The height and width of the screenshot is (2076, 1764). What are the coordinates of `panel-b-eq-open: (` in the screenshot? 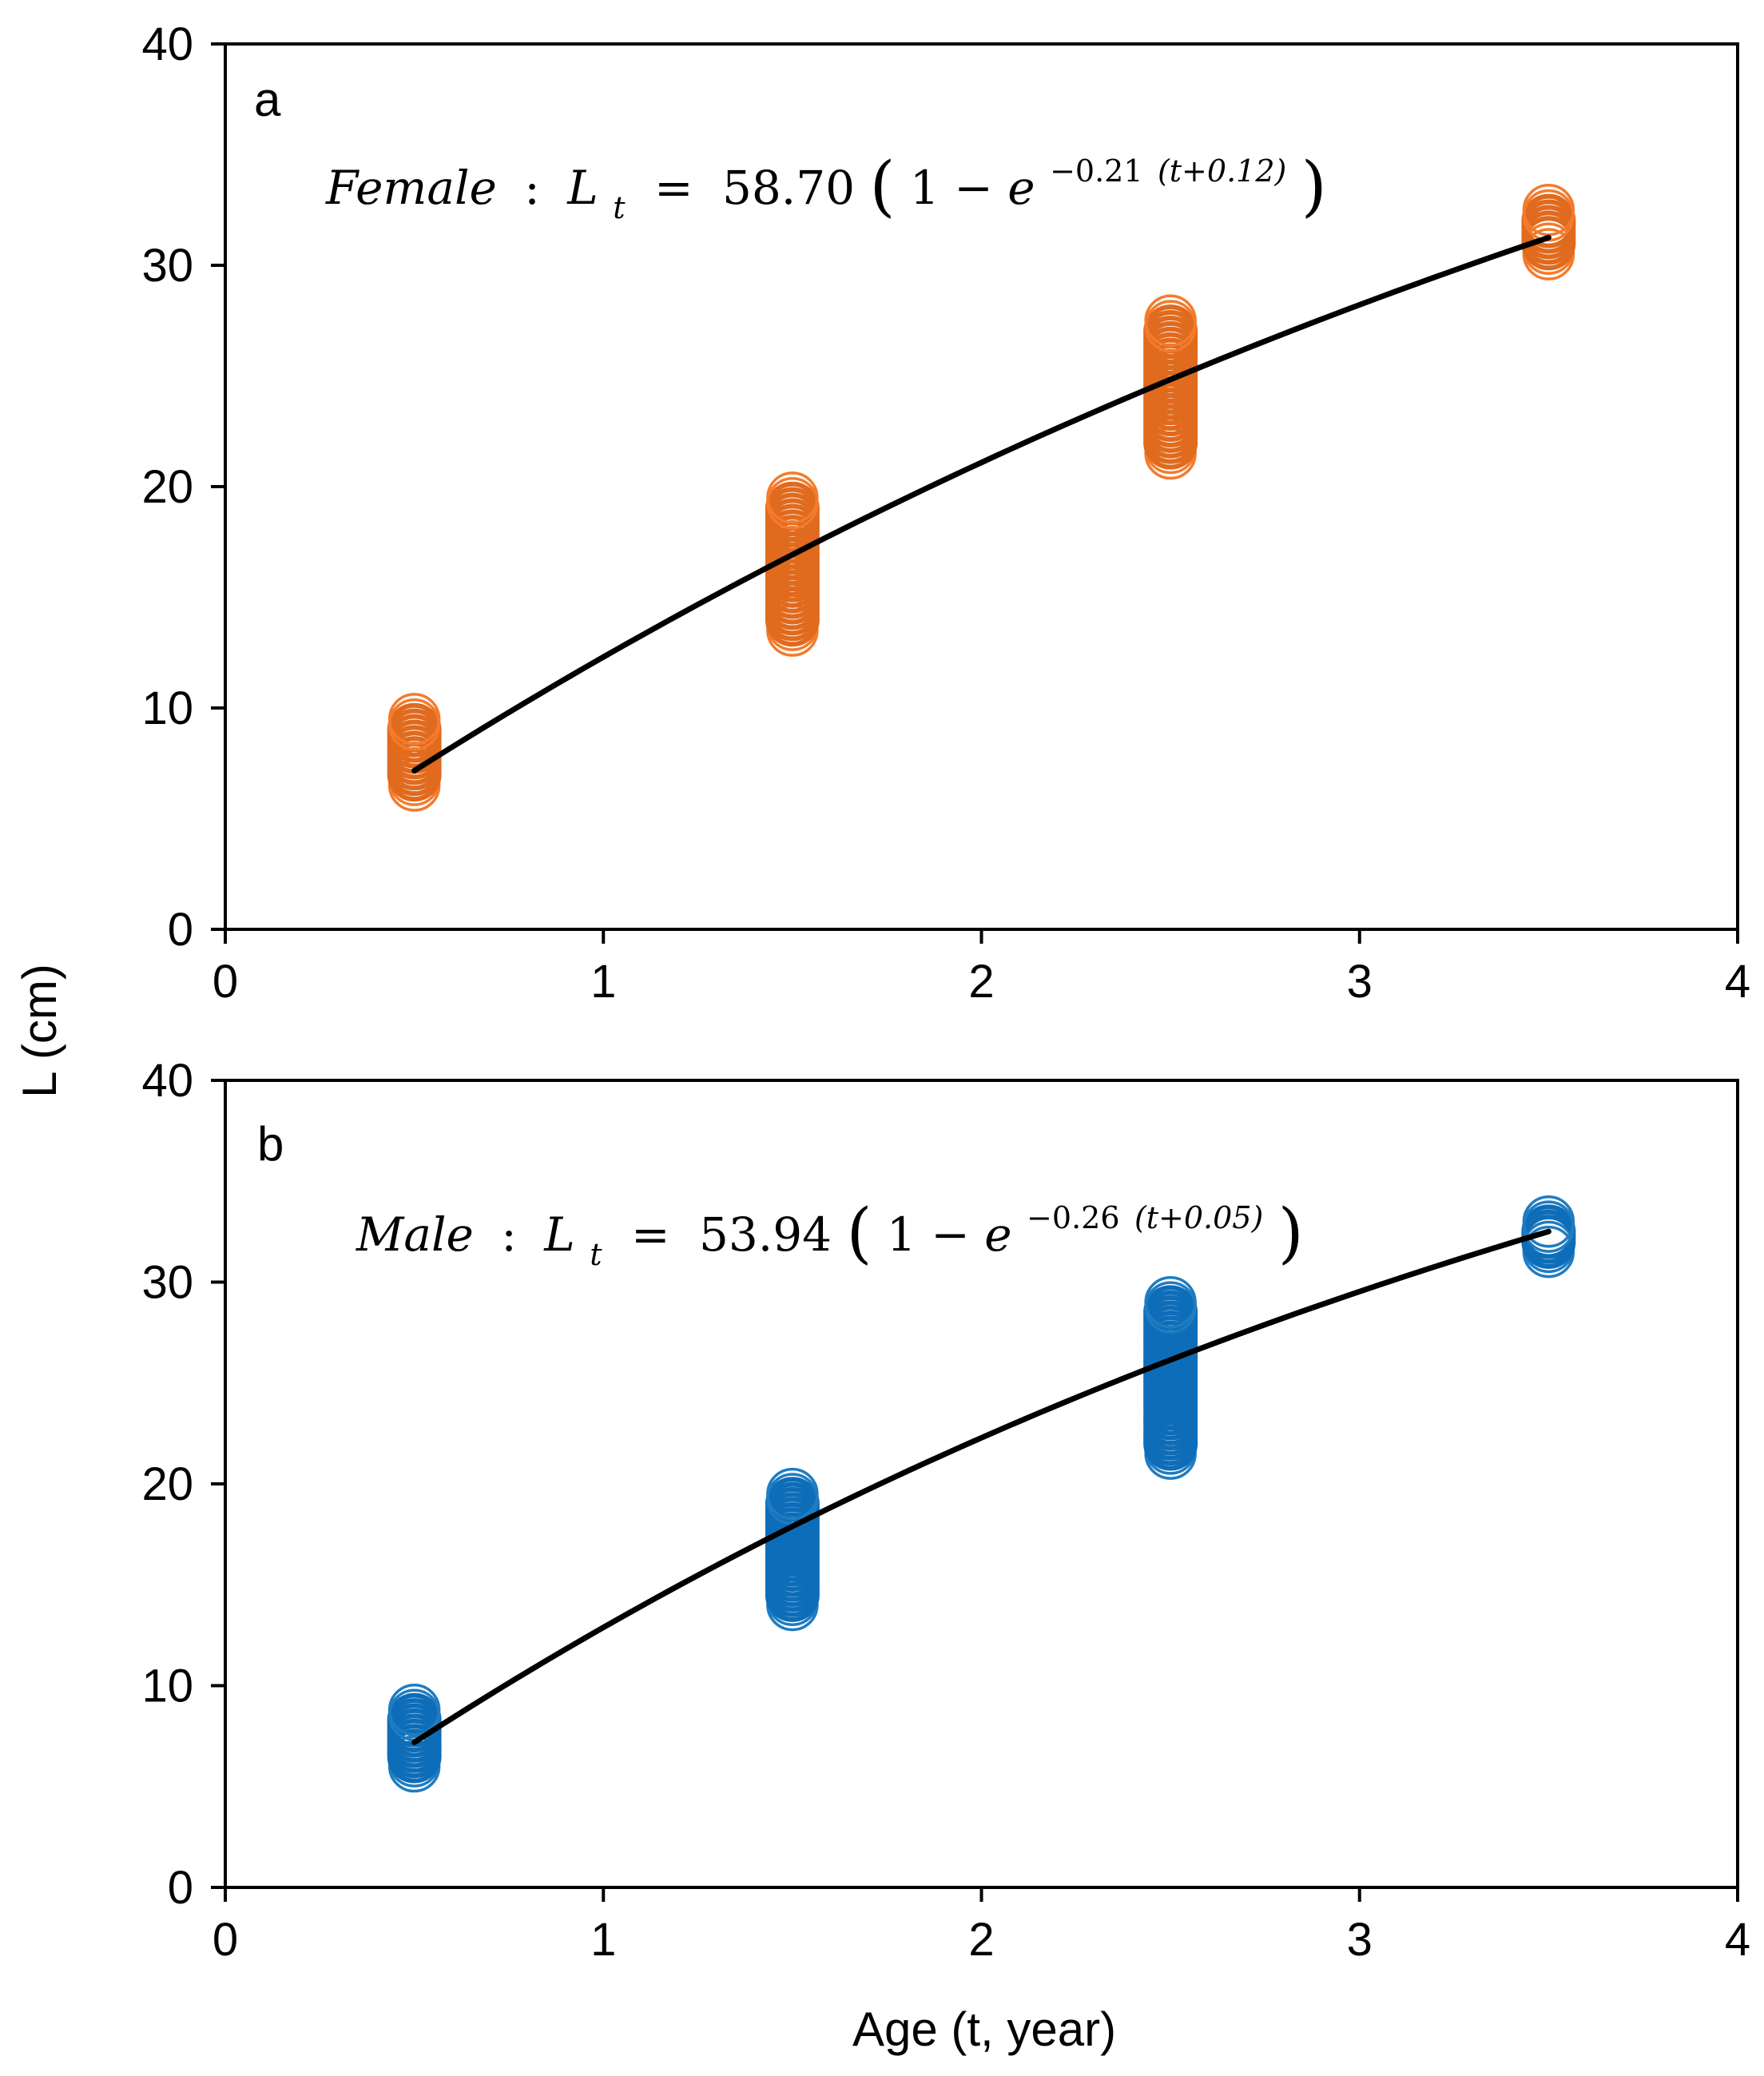 It's located at (859, 1233).